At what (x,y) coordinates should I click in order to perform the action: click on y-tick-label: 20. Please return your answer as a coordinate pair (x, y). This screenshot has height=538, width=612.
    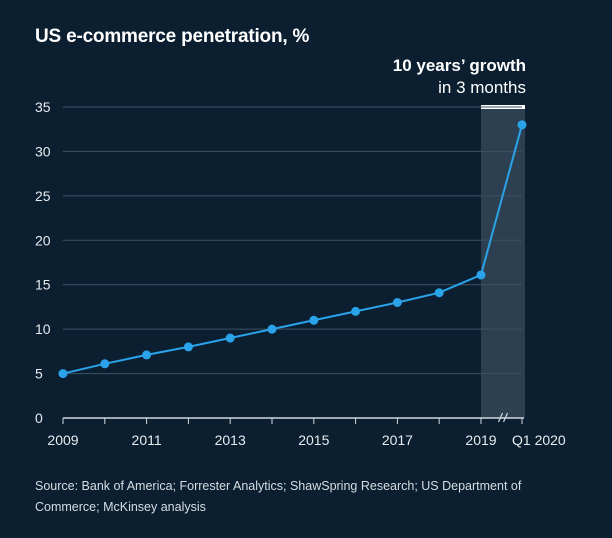
    Looking at the image, I should click on (43, 240).